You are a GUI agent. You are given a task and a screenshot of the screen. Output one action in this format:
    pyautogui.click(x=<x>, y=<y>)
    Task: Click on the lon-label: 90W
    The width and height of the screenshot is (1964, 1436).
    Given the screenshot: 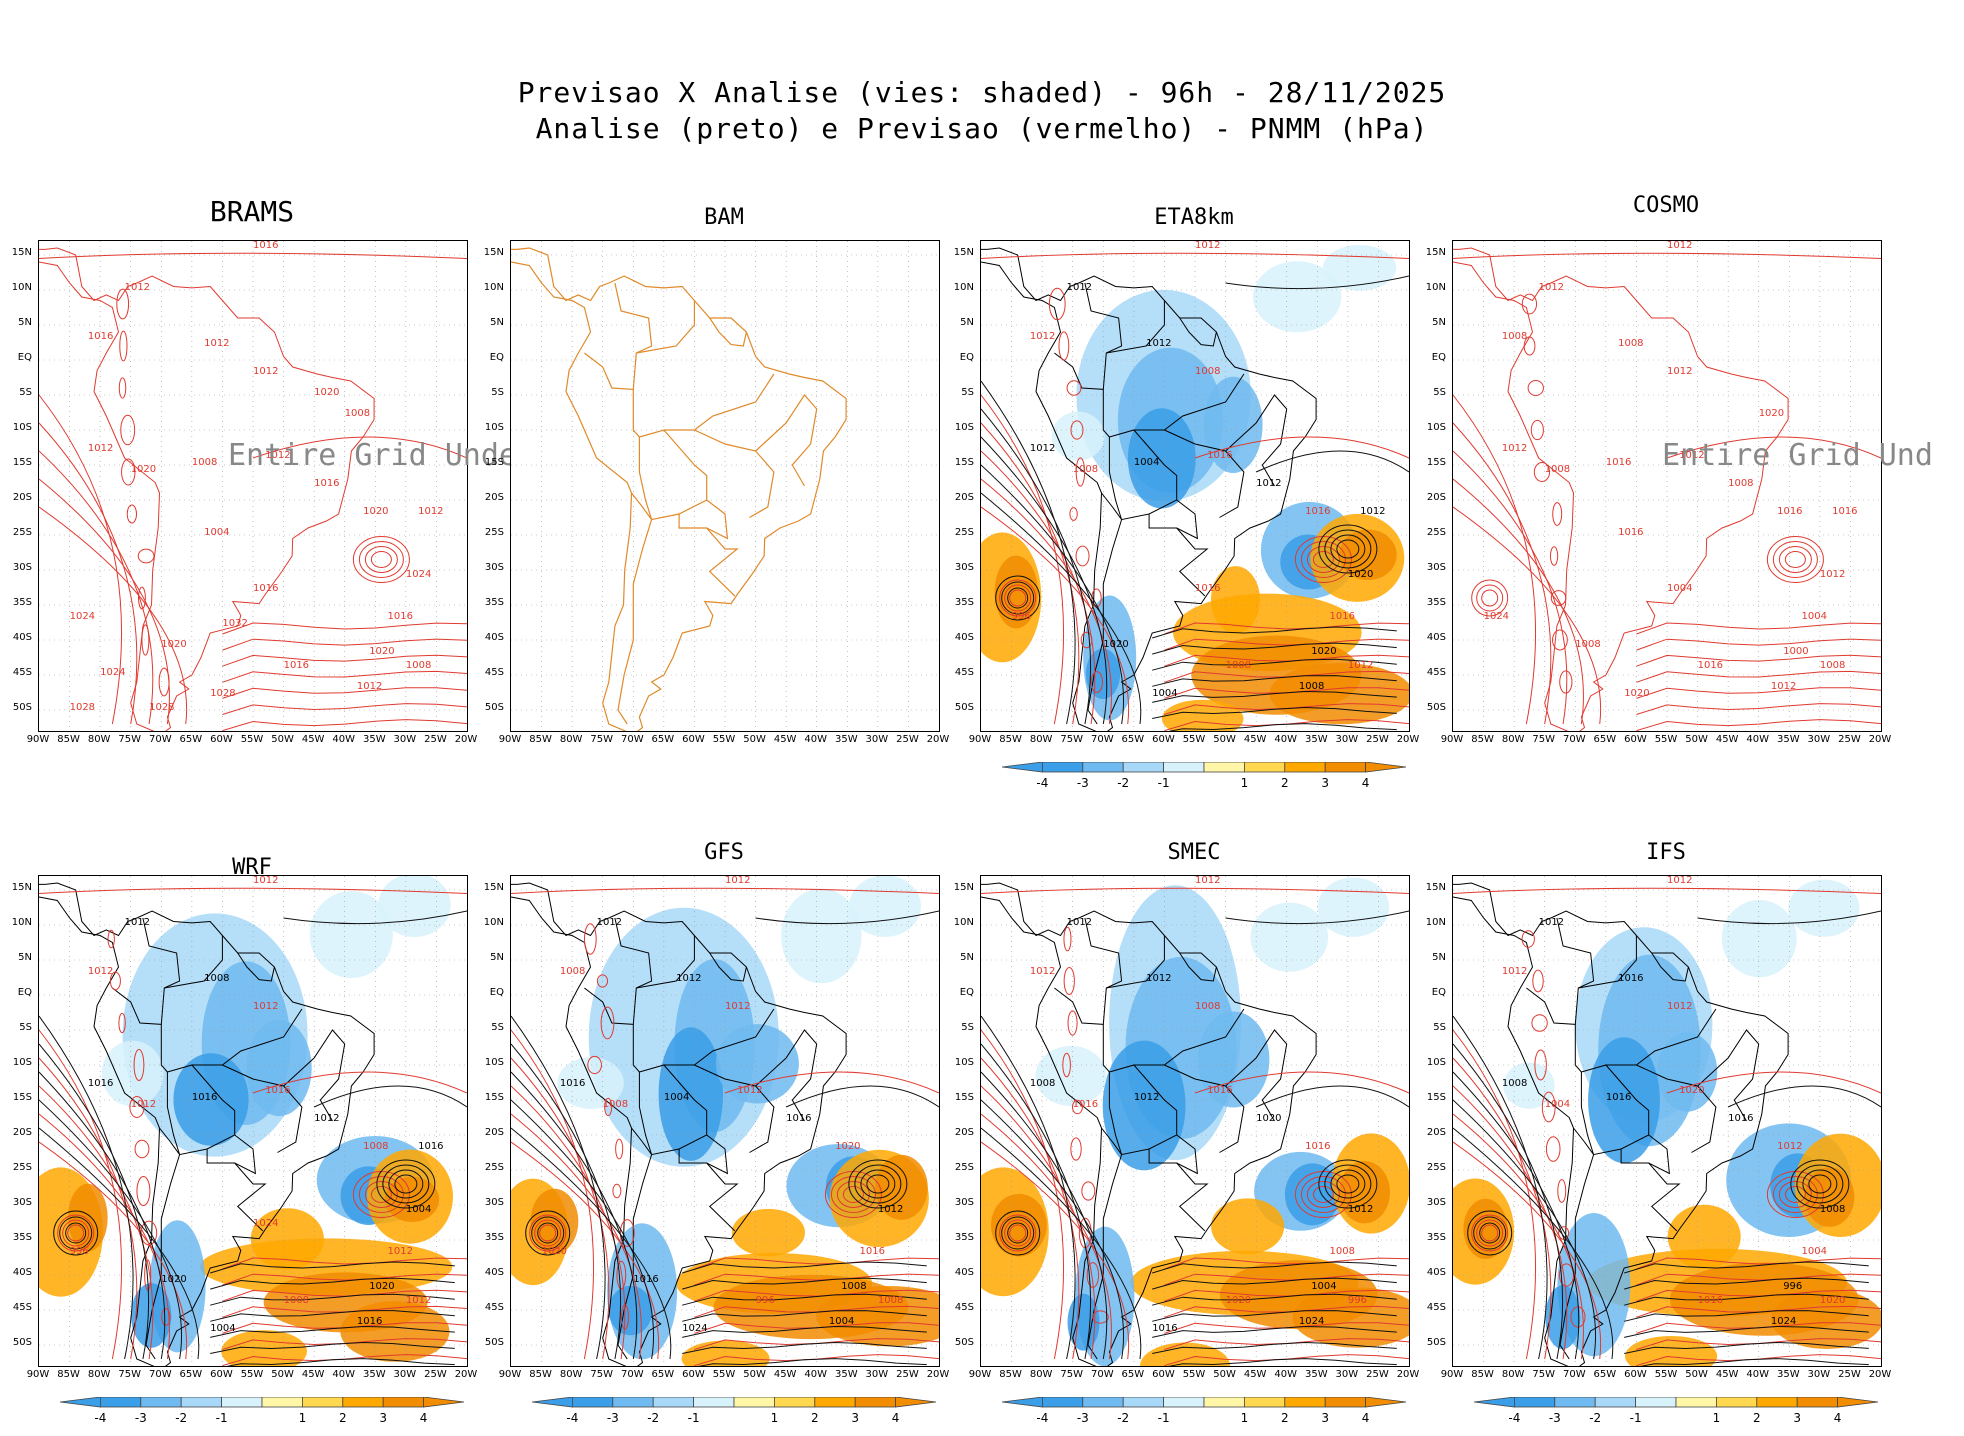 What is the action you would take?
    pyautogui.click(x=1452, y=739)
    